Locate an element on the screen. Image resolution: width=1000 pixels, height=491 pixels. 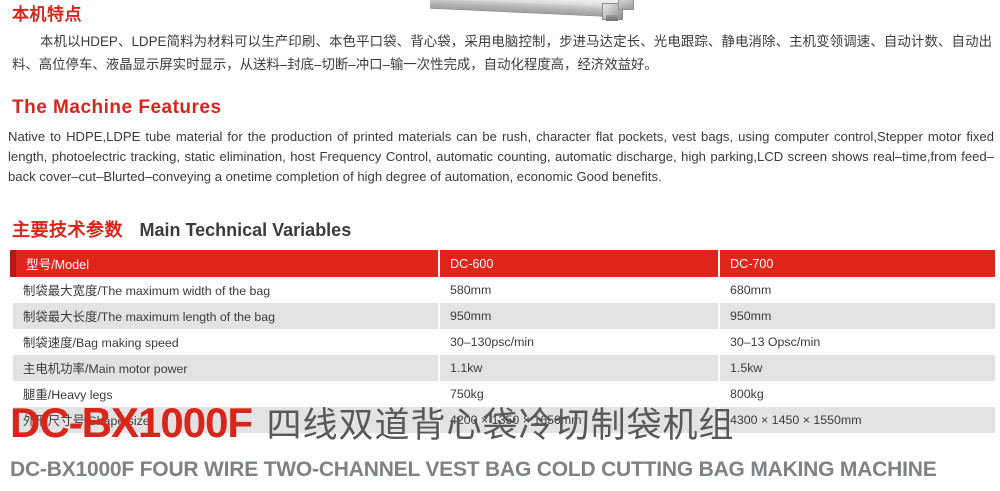
spec-table-head: 型号/Model DC-600 DC-700 is located at coordinates (502, 263).